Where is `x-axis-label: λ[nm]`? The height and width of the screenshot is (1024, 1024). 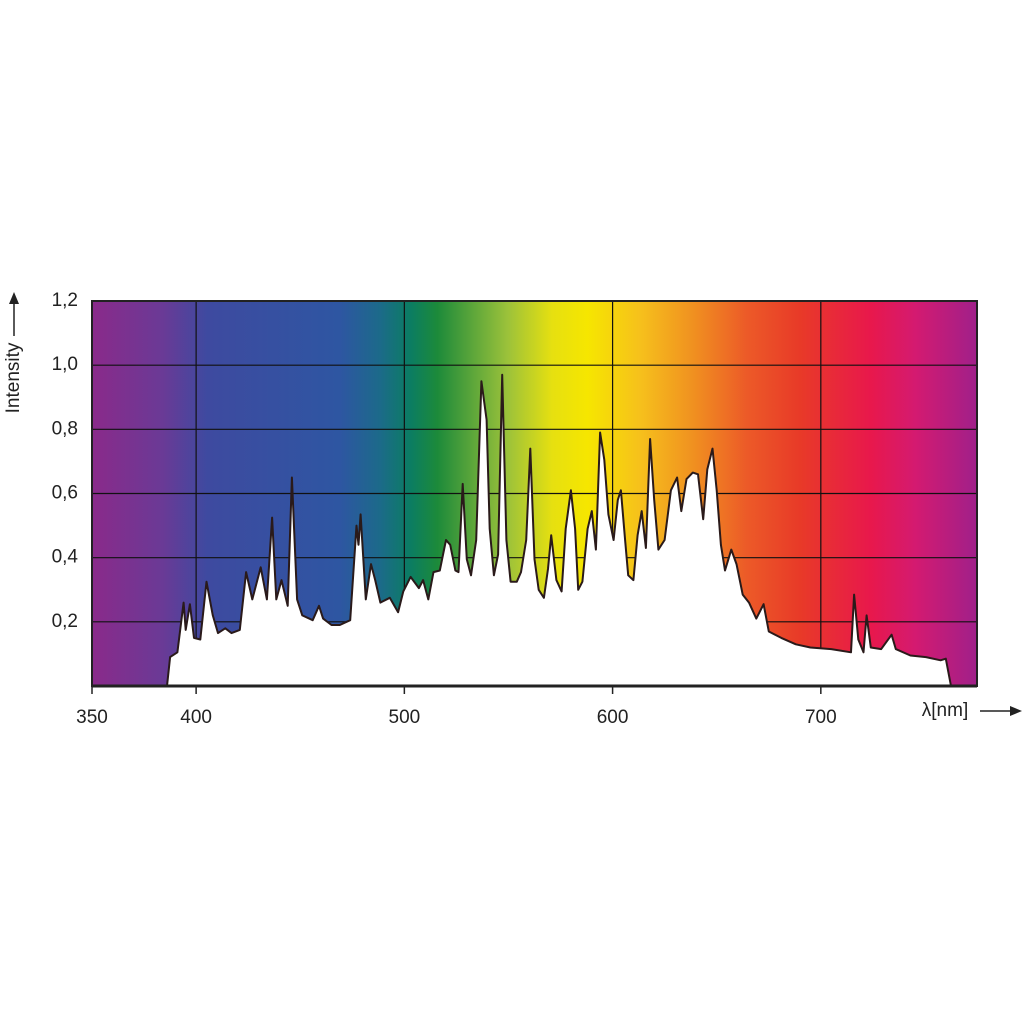
x-axis-label: λ[nm] is located at coordinates (945, 710).